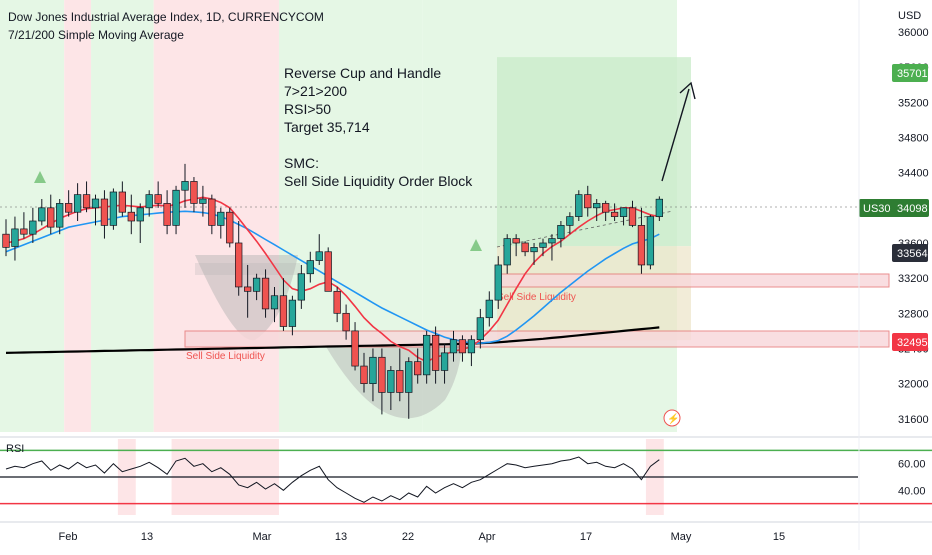  Describe the element at coordinates (15, 449) in the screenshot. I see `rsi-title: RSI` at that location.